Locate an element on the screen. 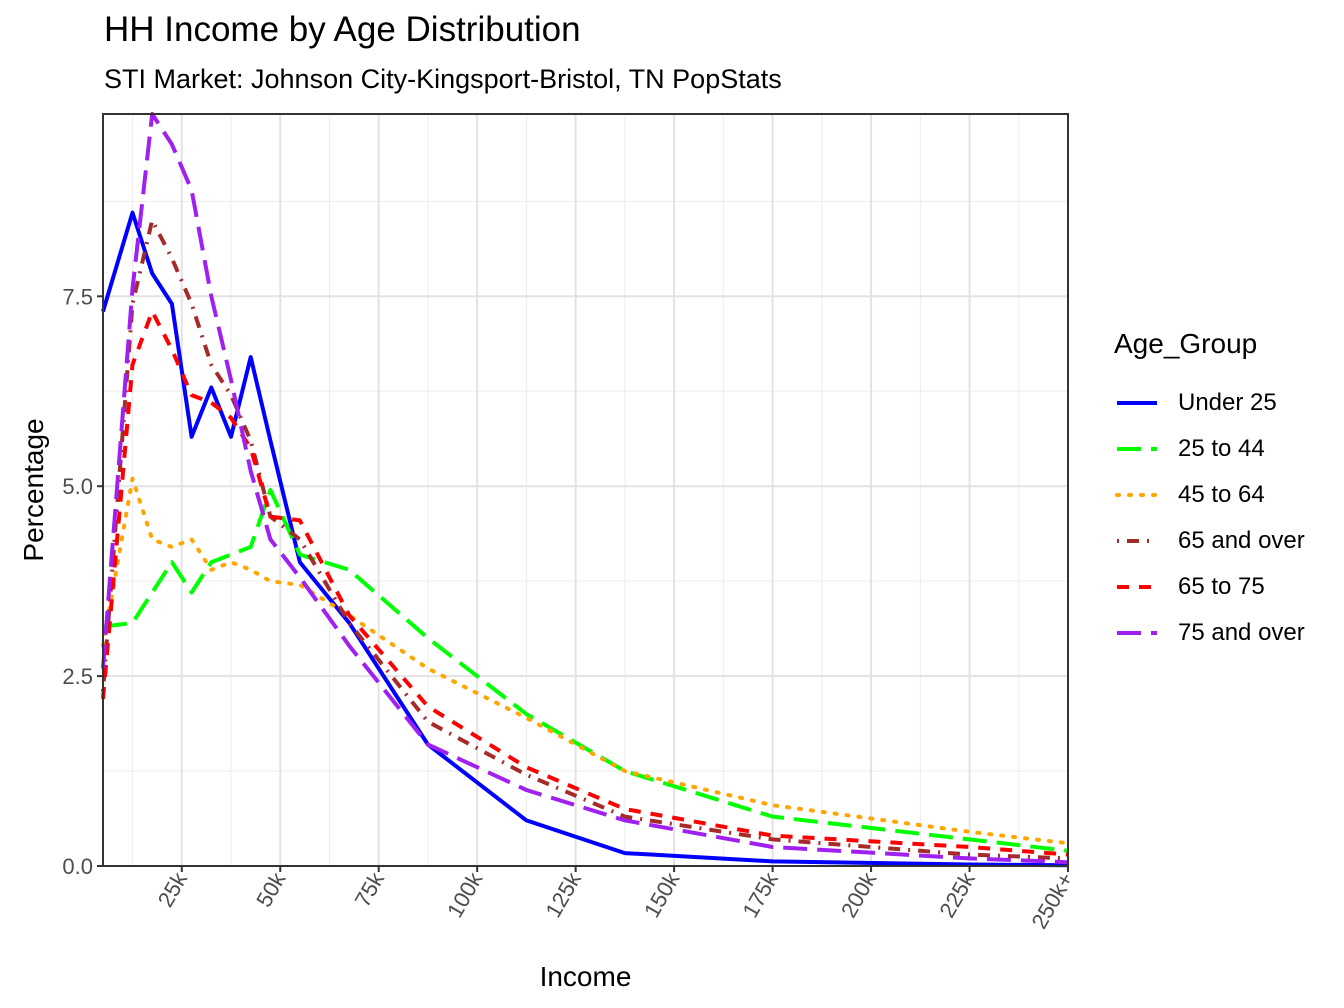  x-tick-label: 100k is located at coordinates (465, 894).